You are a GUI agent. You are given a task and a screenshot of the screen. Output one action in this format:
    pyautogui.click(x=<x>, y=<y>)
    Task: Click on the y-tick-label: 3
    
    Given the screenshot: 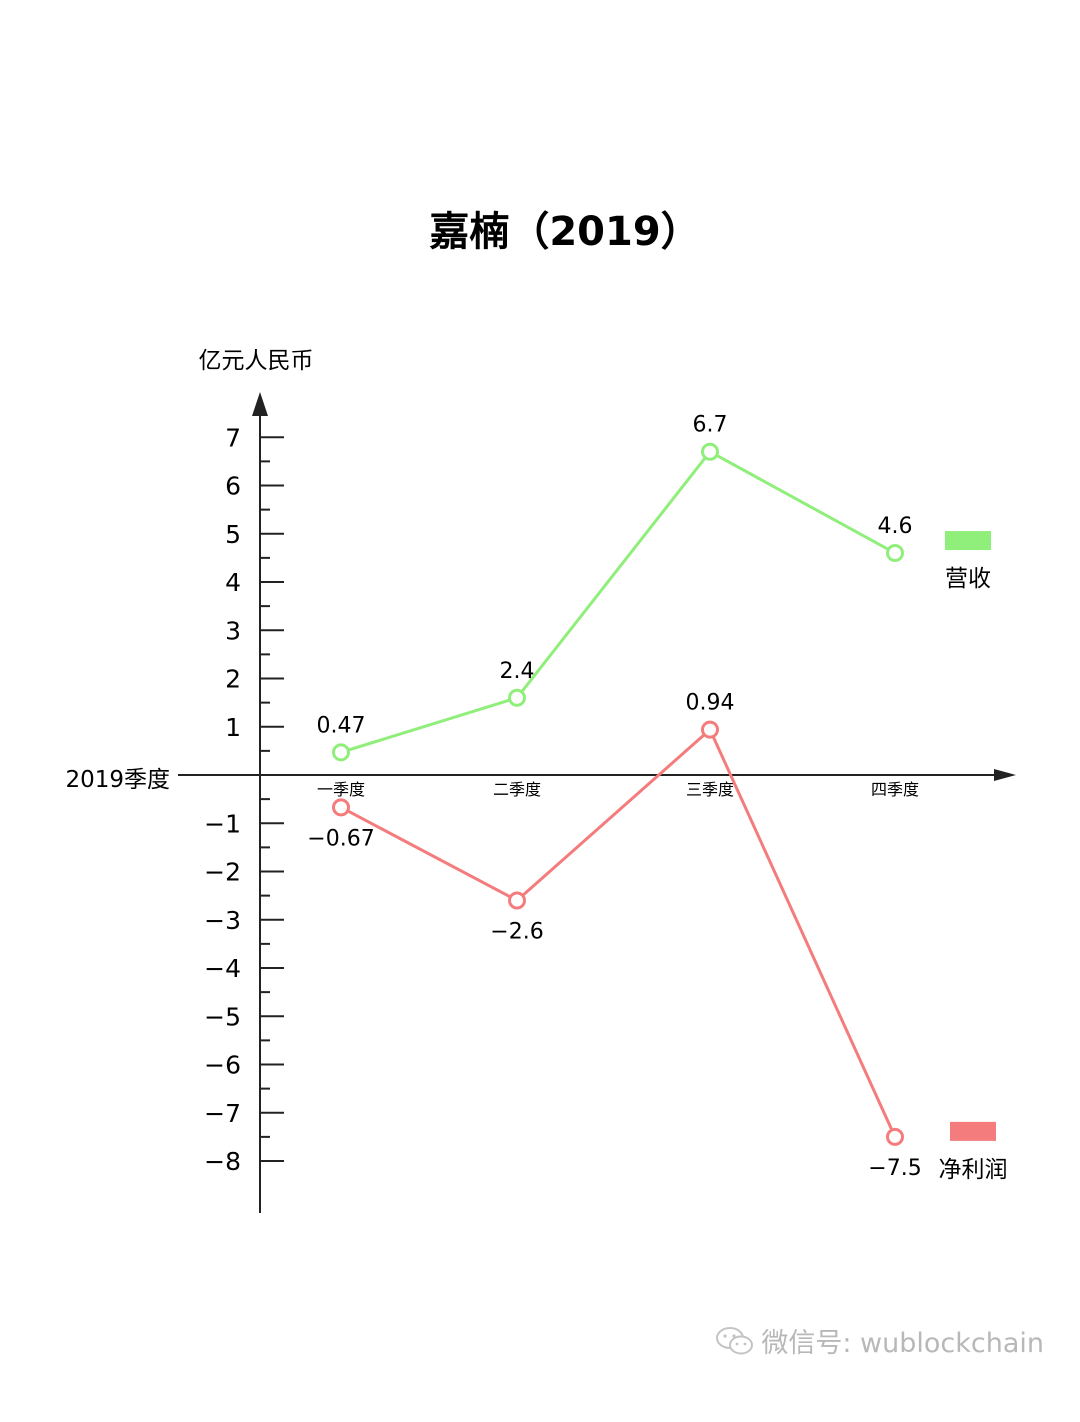 What is the action you would take?
    pyautogui.click(x=233, y=630)
    